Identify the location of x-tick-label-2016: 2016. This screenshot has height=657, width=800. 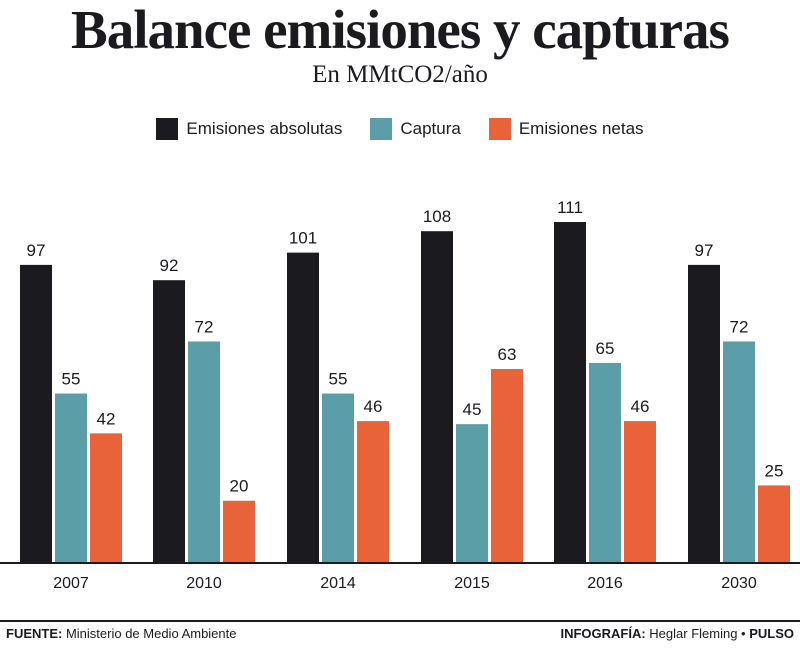
(605, 583).